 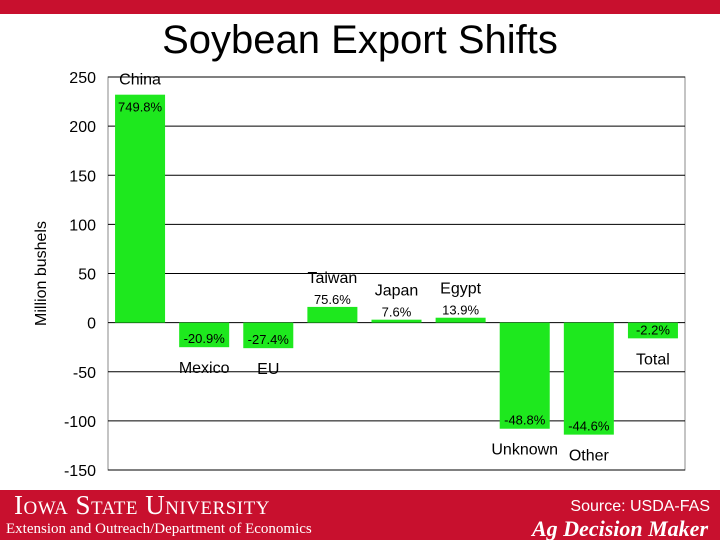 I want to click on bar-total, so click(x=652, y=330).